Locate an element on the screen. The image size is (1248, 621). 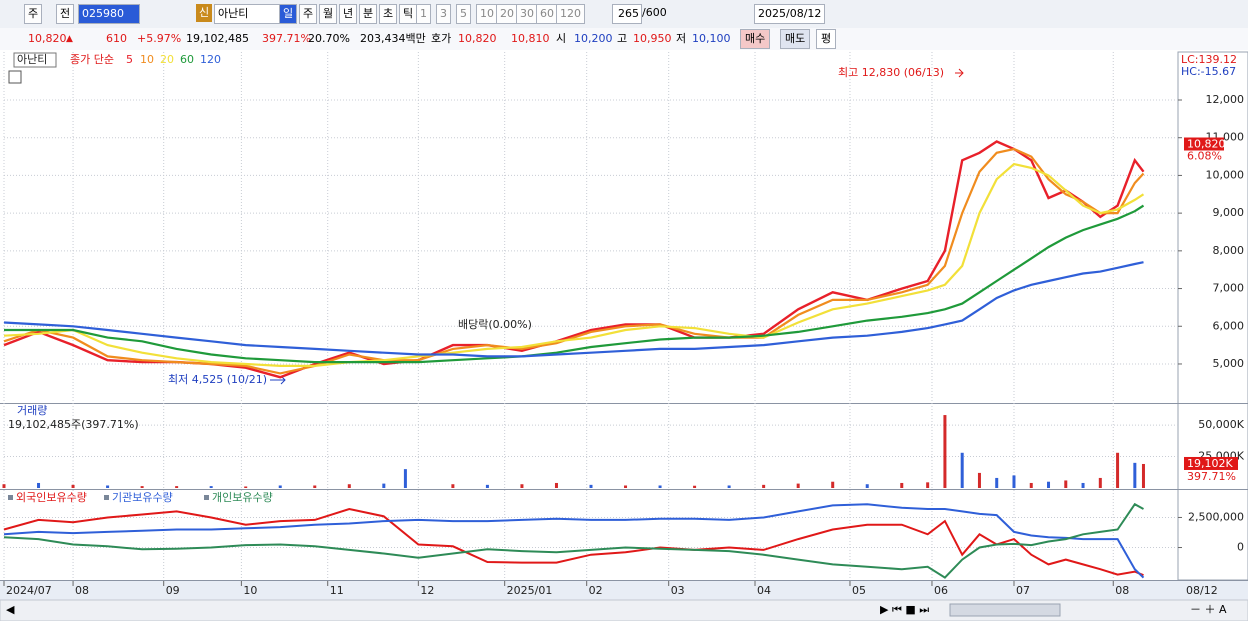
title-box is located at coordinates (35, 60).